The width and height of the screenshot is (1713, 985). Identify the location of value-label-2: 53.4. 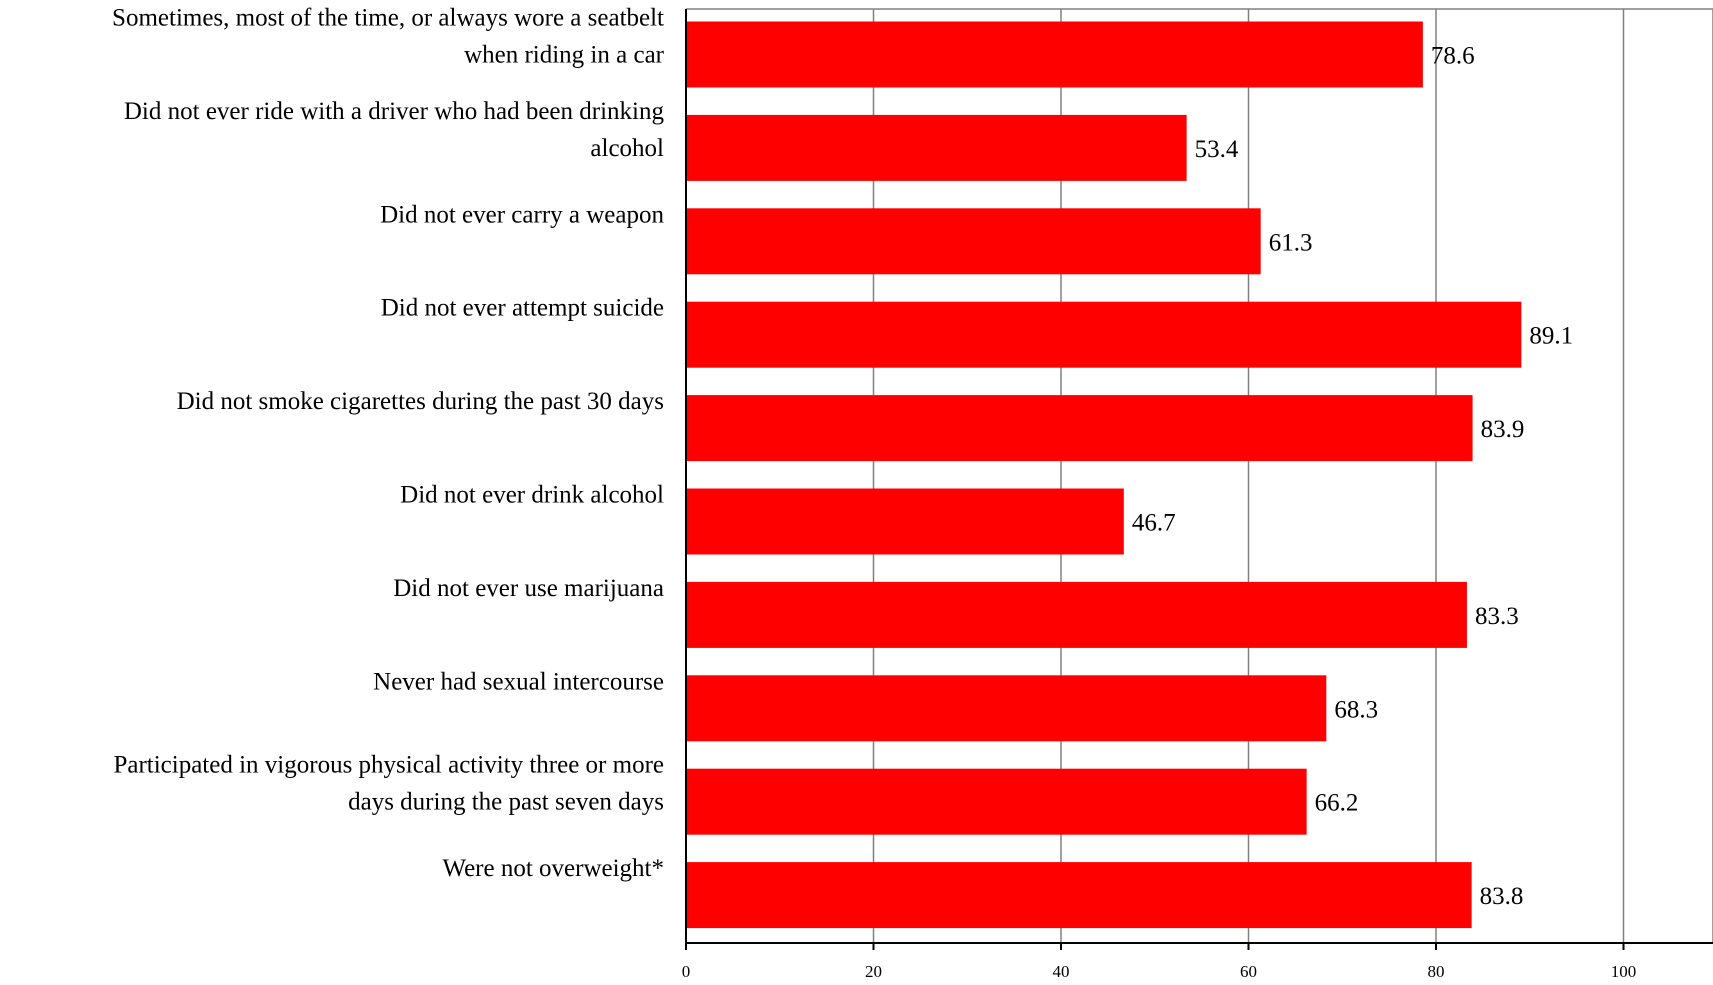
(1217, 149).